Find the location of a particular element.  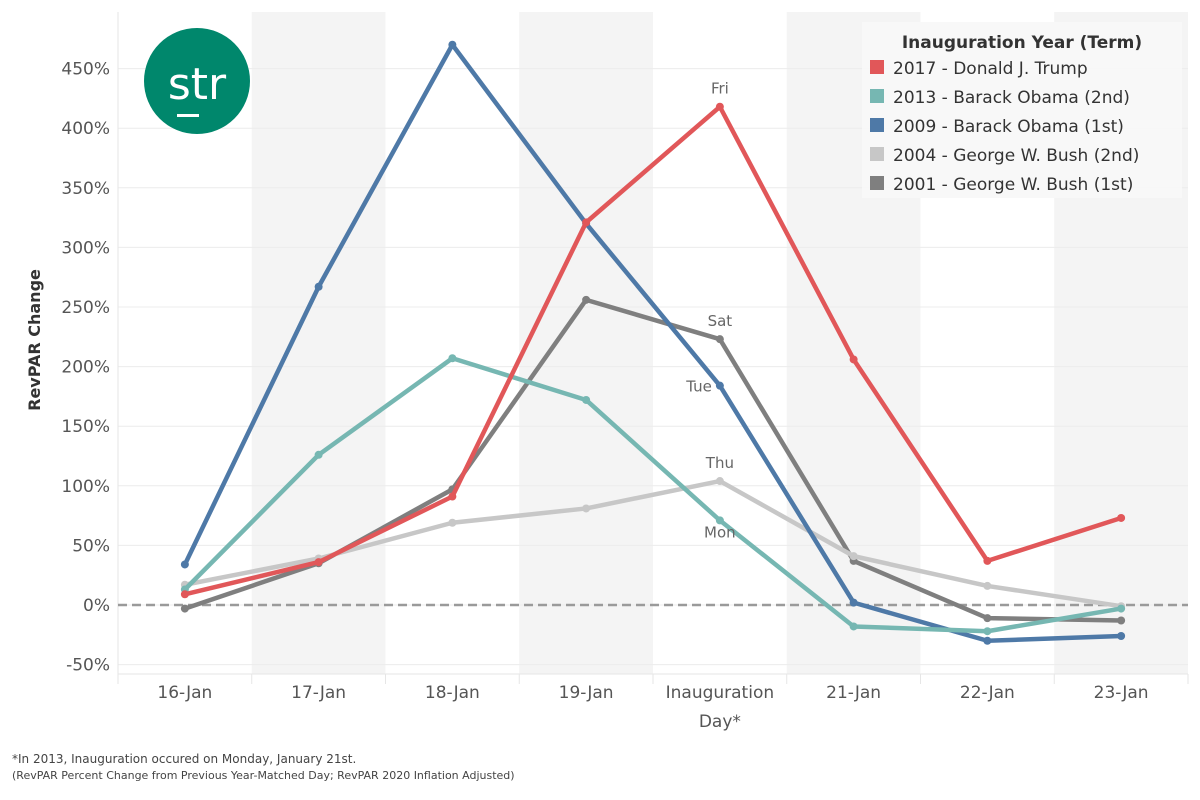

legend-item-label: 2017 - Donald J. Trump is located at coordinates (990, 69).